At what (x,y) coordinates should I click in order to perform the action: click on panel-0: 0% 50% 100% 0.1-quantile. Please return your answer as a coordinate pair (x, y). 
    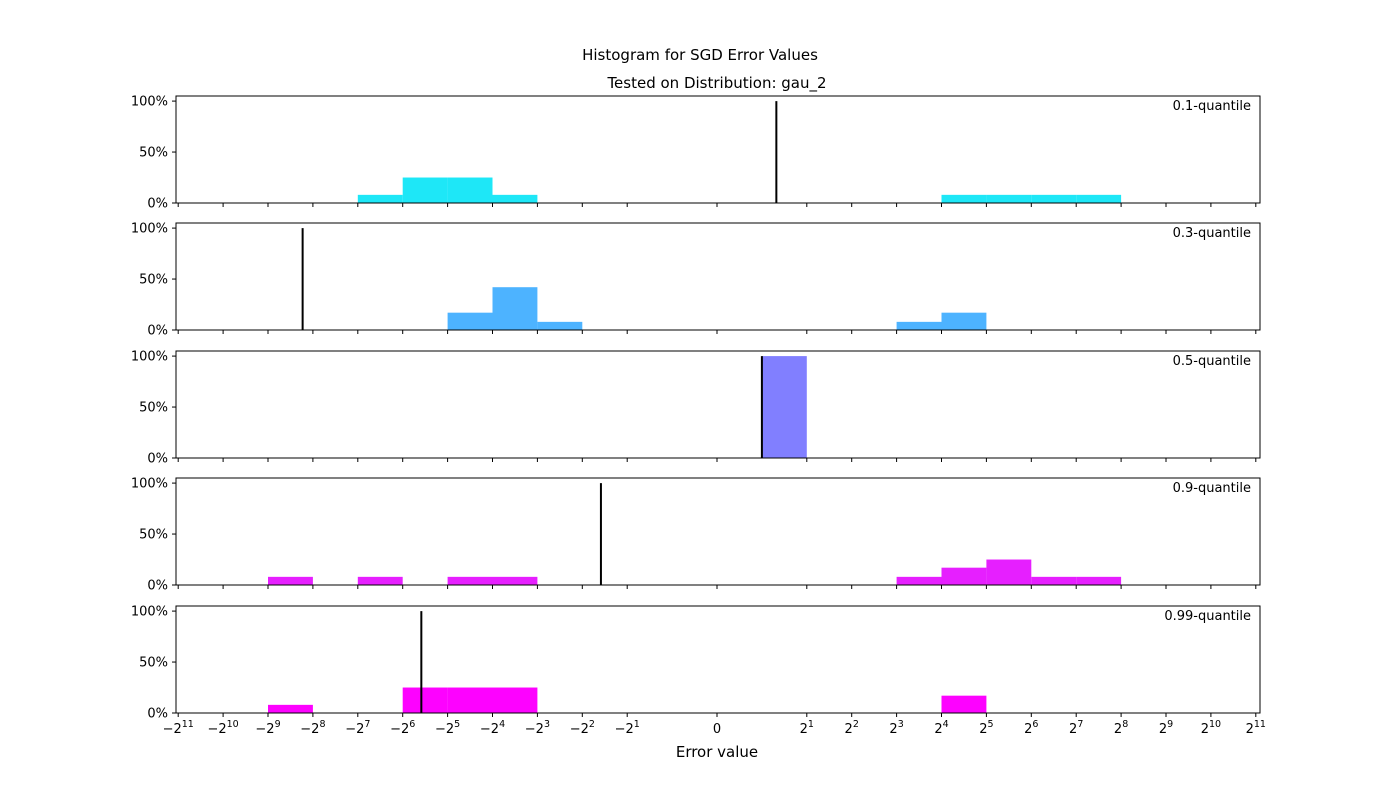
    Looking at the image, I should click on (696, 153).